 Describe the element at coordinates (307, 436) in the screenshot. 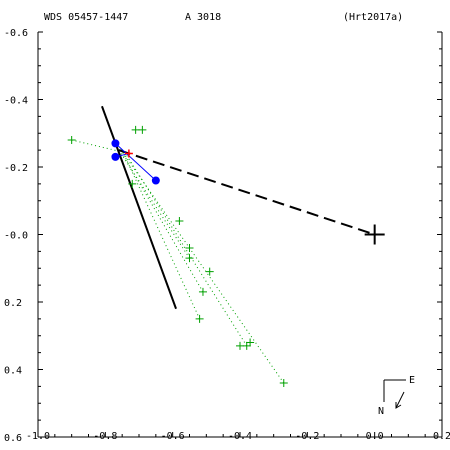

I see `x-tick-label: -0.2` at that location.